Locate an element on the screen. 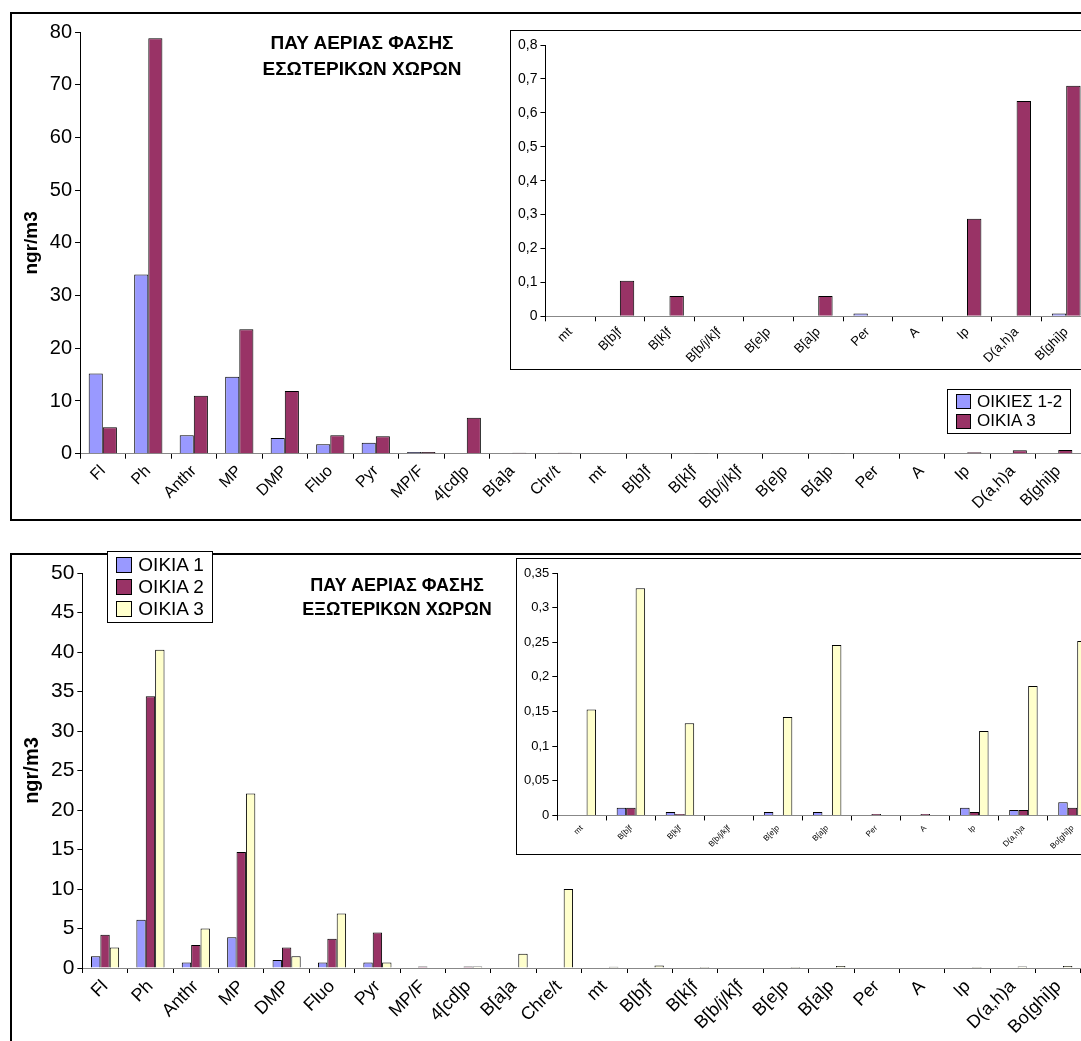  y-tick-label: 35 is located at coordinates (63, 690).